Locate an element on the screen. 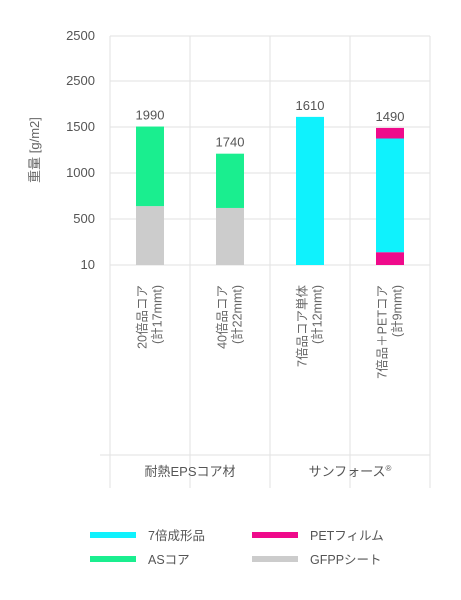 The width and height of the screenshot is (461, 600). group-label: 耐熱EPSコア材 is located at coordinates (189, 471).